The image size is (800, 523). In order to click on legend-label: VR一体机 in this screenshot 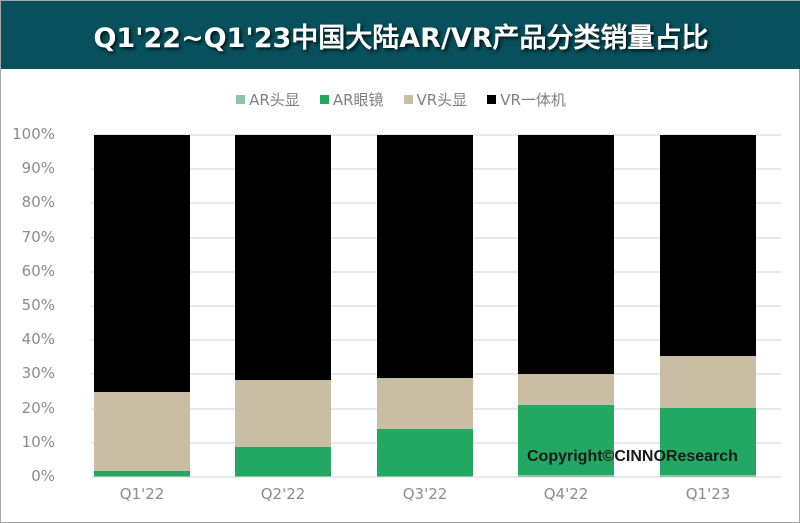, I will do `click(533, 100)`.